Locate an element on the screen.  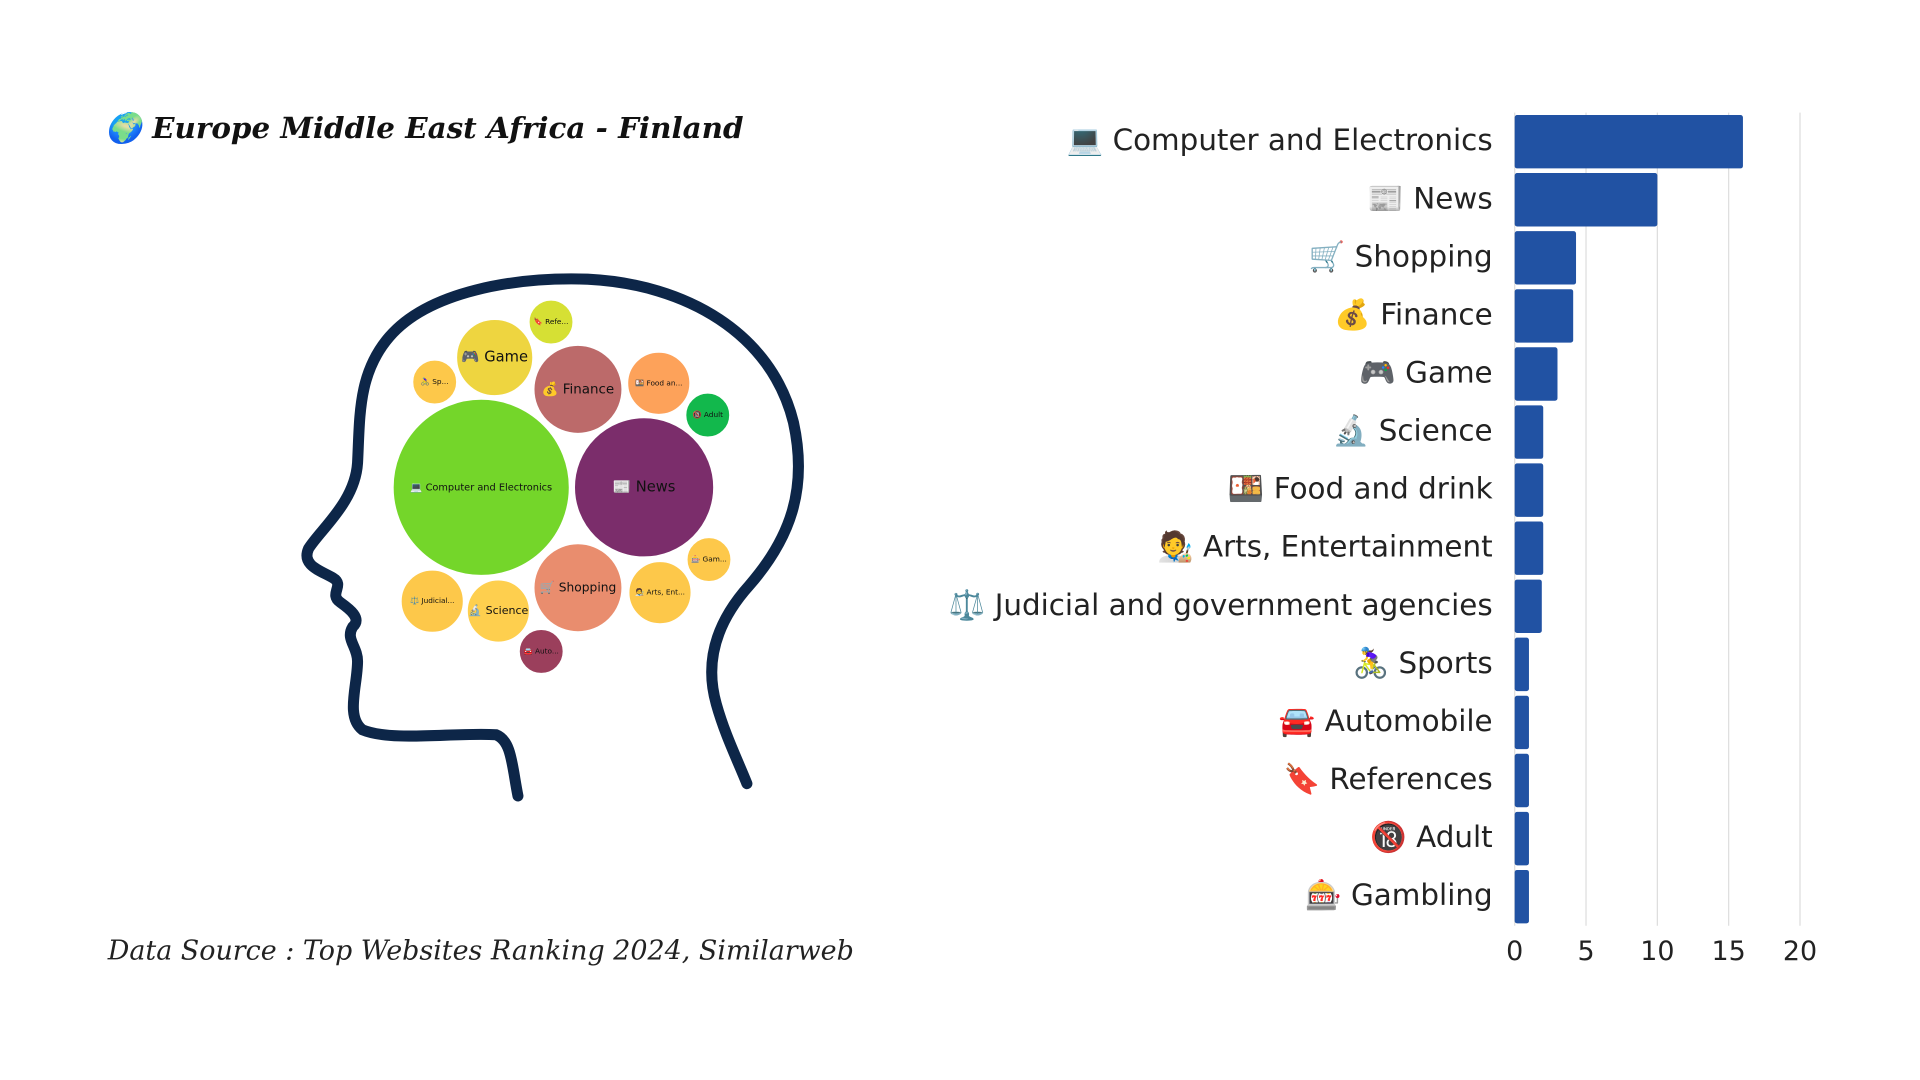
bubble-label: 💻 Computer and Electronics is located at coordinates (481, 487).